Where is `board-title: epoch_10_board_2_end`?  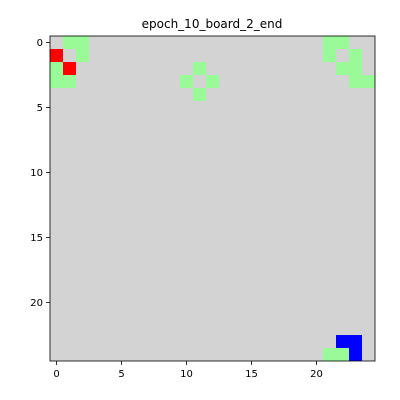
board-title: epoch_10_board_2_end is located at coordinates (212, 24).